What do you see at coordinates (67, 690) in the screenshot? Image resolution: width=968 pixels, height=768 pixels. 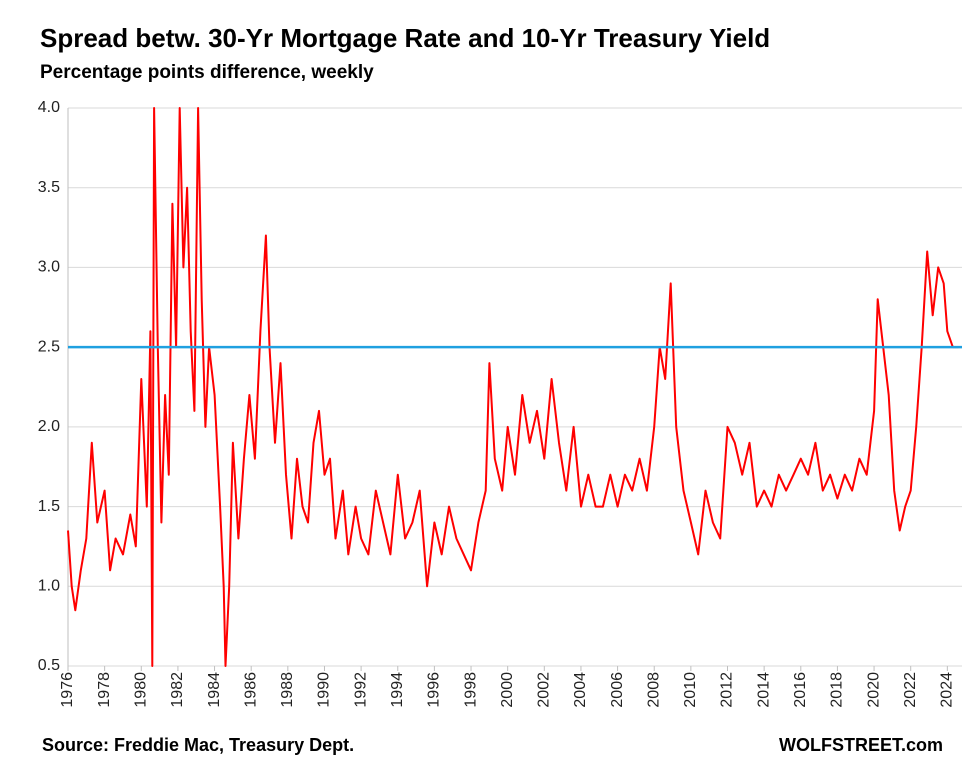 I see `x-tick-label: 1976` at bounding box center [67, 690].